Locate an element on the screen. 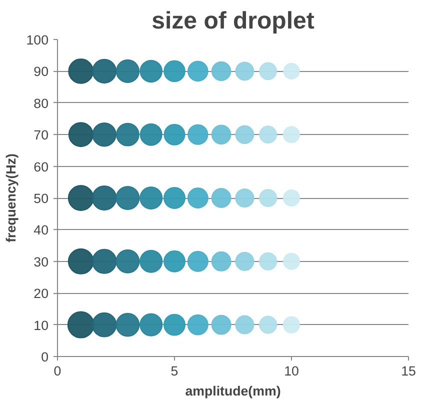 This screenshot has width=440, height=403. y-tick-label: 0 is located at coordinates (45, 357).